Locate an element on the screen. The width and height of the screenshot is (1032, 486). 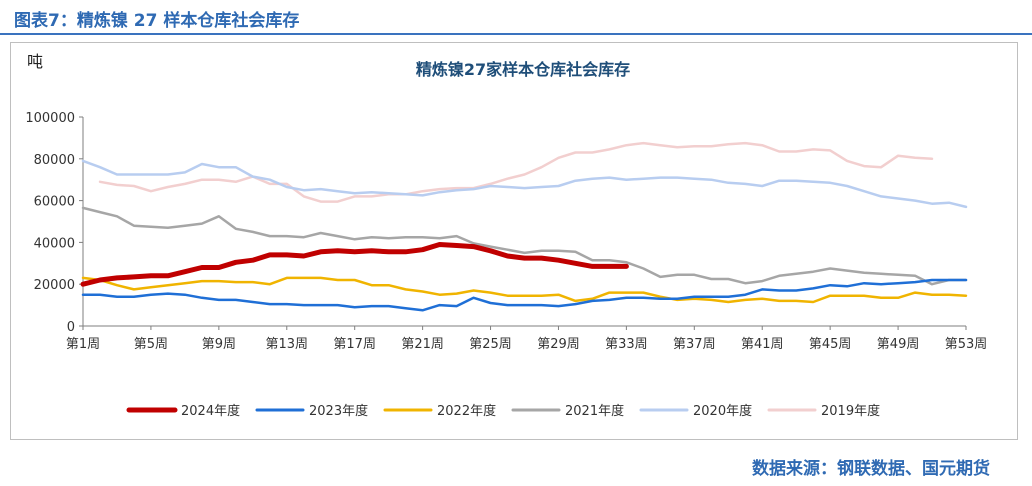
x-tick-label: 第17周 is located at coordinates (354, 344).